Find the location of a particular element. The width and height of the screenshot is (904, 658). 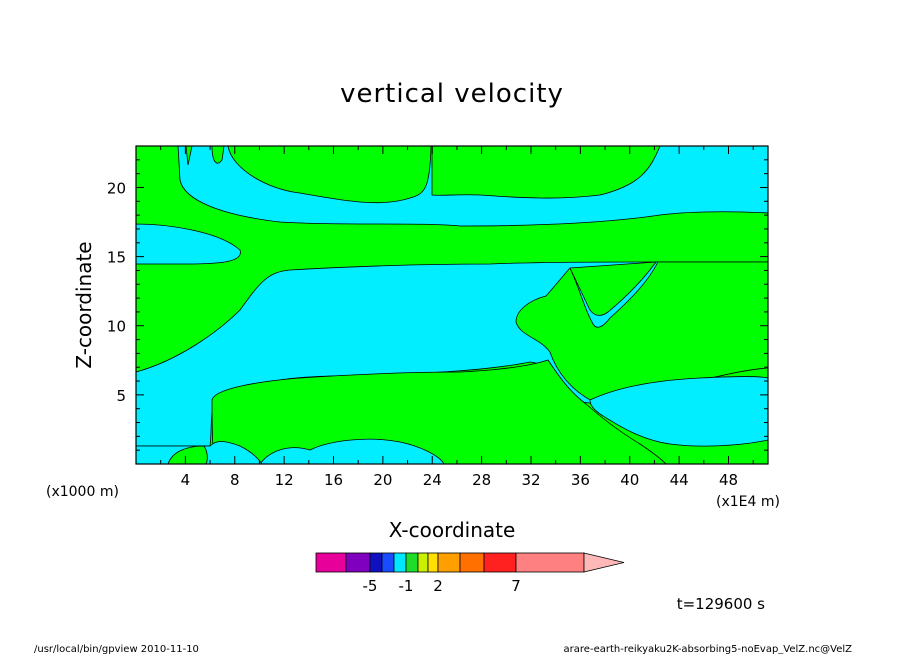

x-tick-label: 16 is located at coordinates (333, 480).